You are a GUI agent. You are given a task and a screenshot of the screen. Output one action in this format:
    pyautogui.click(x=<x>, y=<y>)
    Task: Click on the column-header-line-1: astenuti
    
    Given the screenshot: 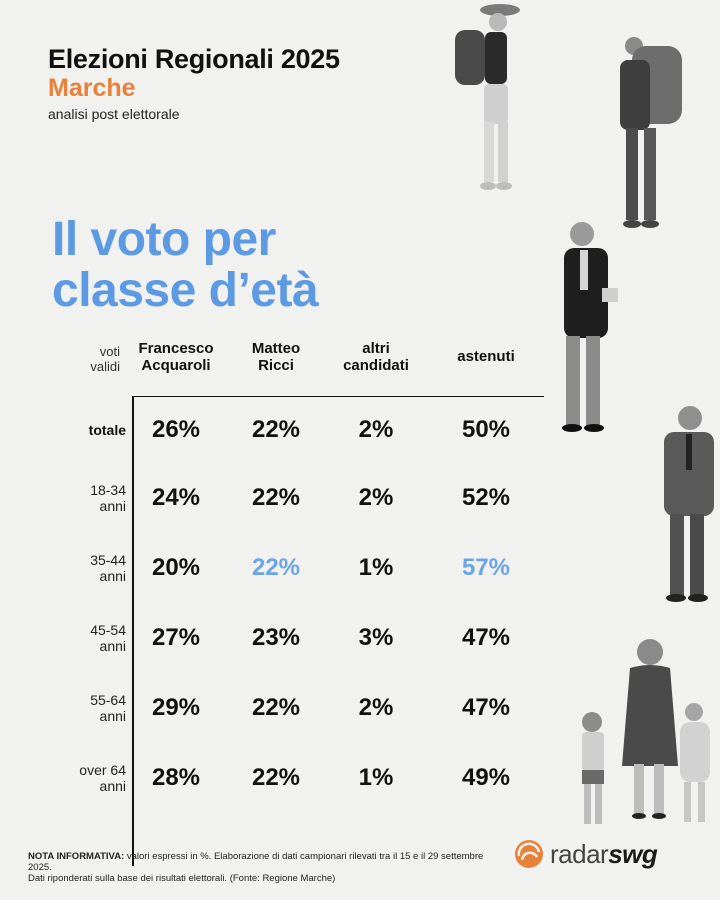 What is the action you would take?
    pyautogui.click(x=486, y=356)
    